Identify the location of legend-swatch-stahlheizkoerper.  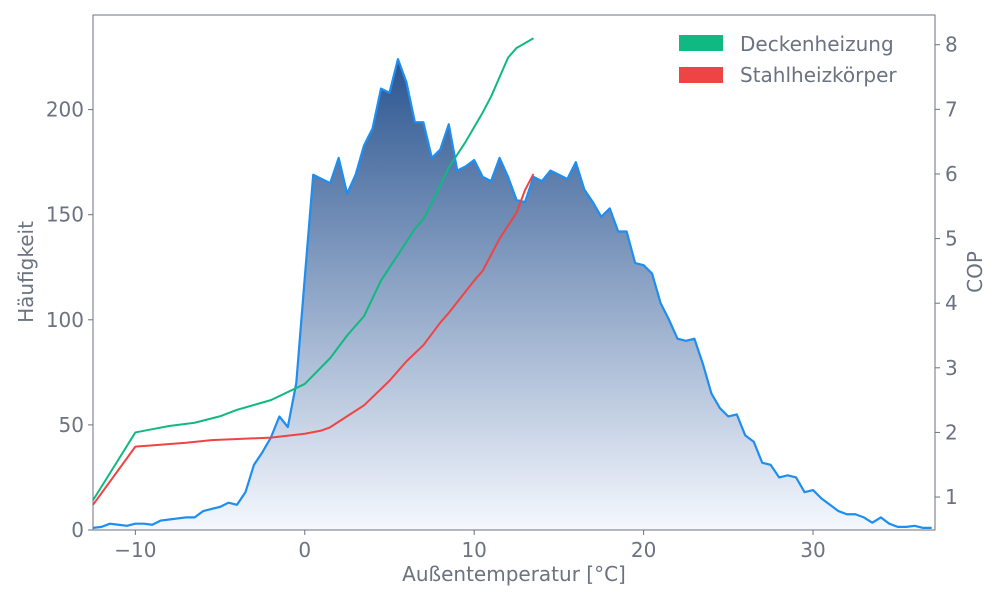
(701, 75).